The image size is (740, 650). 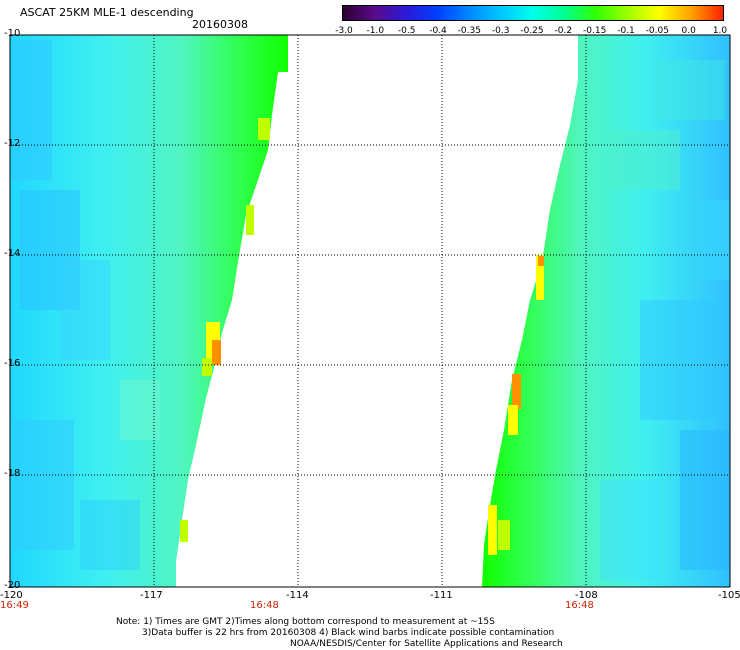 What do you see at coordinates (441, 595) in the screenshot?
I see `longitude-label: -111` at bounding box center [441, 595].